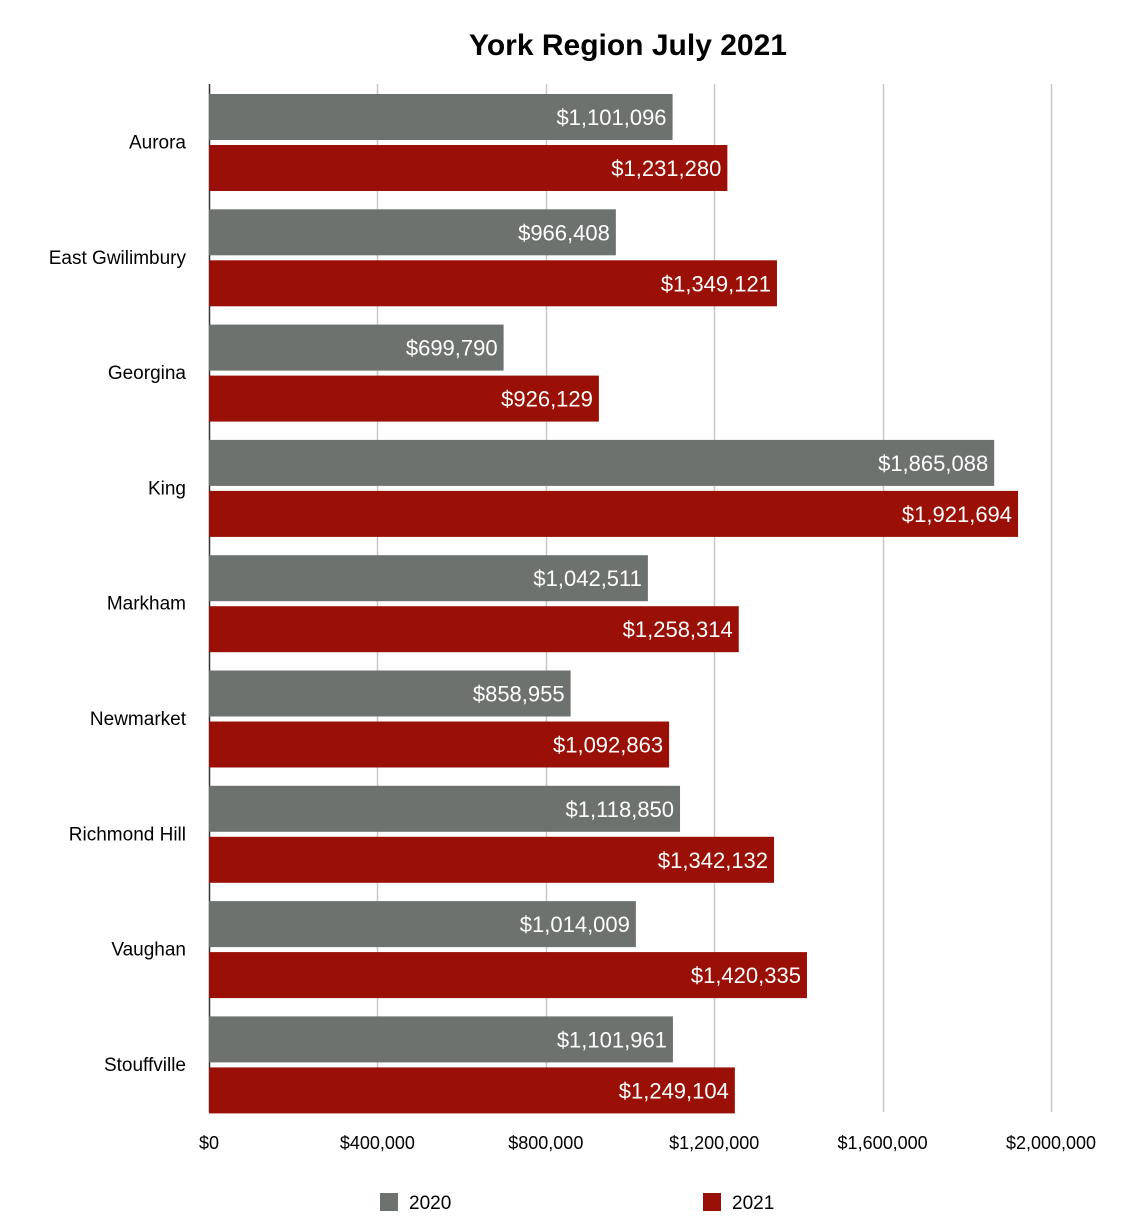 The height and width of the screenshot is (1232, 1130). Describe the element at coordinates (127, 834) in the screenshot. I see `category-label: Richmond Hill` at that location.